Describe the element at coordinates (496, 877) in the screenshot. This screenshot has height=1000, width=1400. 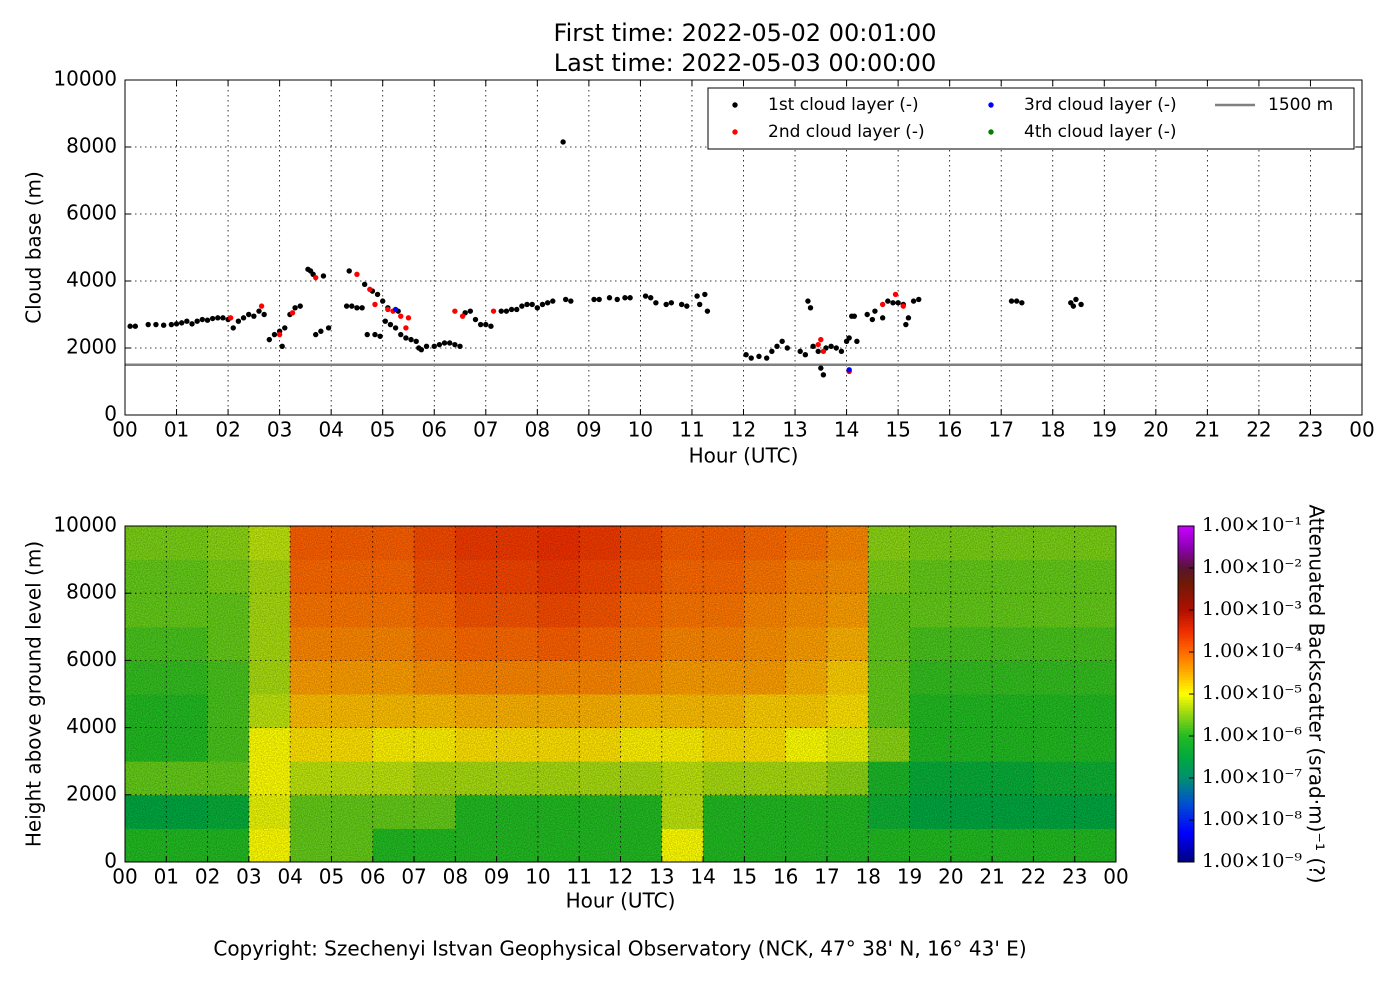
I see `x-tick-label: 09` at that location.